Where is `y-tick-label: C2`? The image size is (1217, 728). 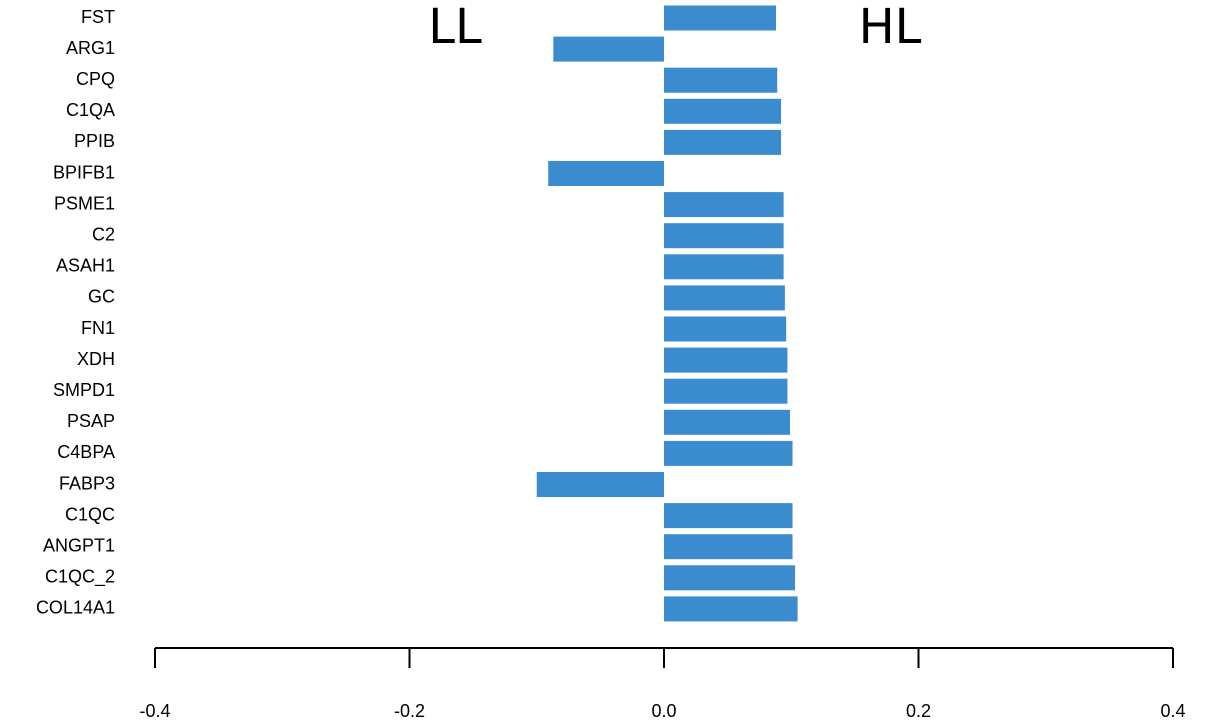 y-tick-label: C2 is located at coordinates (103, 234).